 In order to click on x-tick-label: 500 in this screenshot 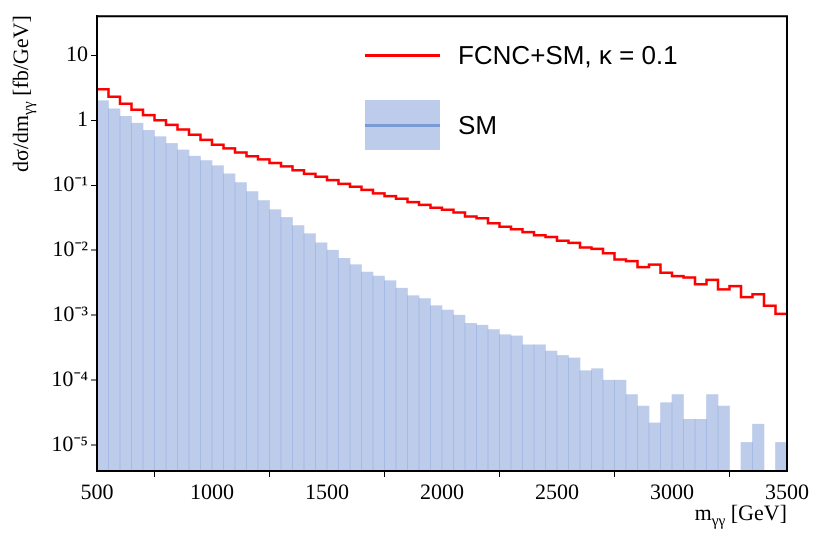, I will do `click(97, 491)`.